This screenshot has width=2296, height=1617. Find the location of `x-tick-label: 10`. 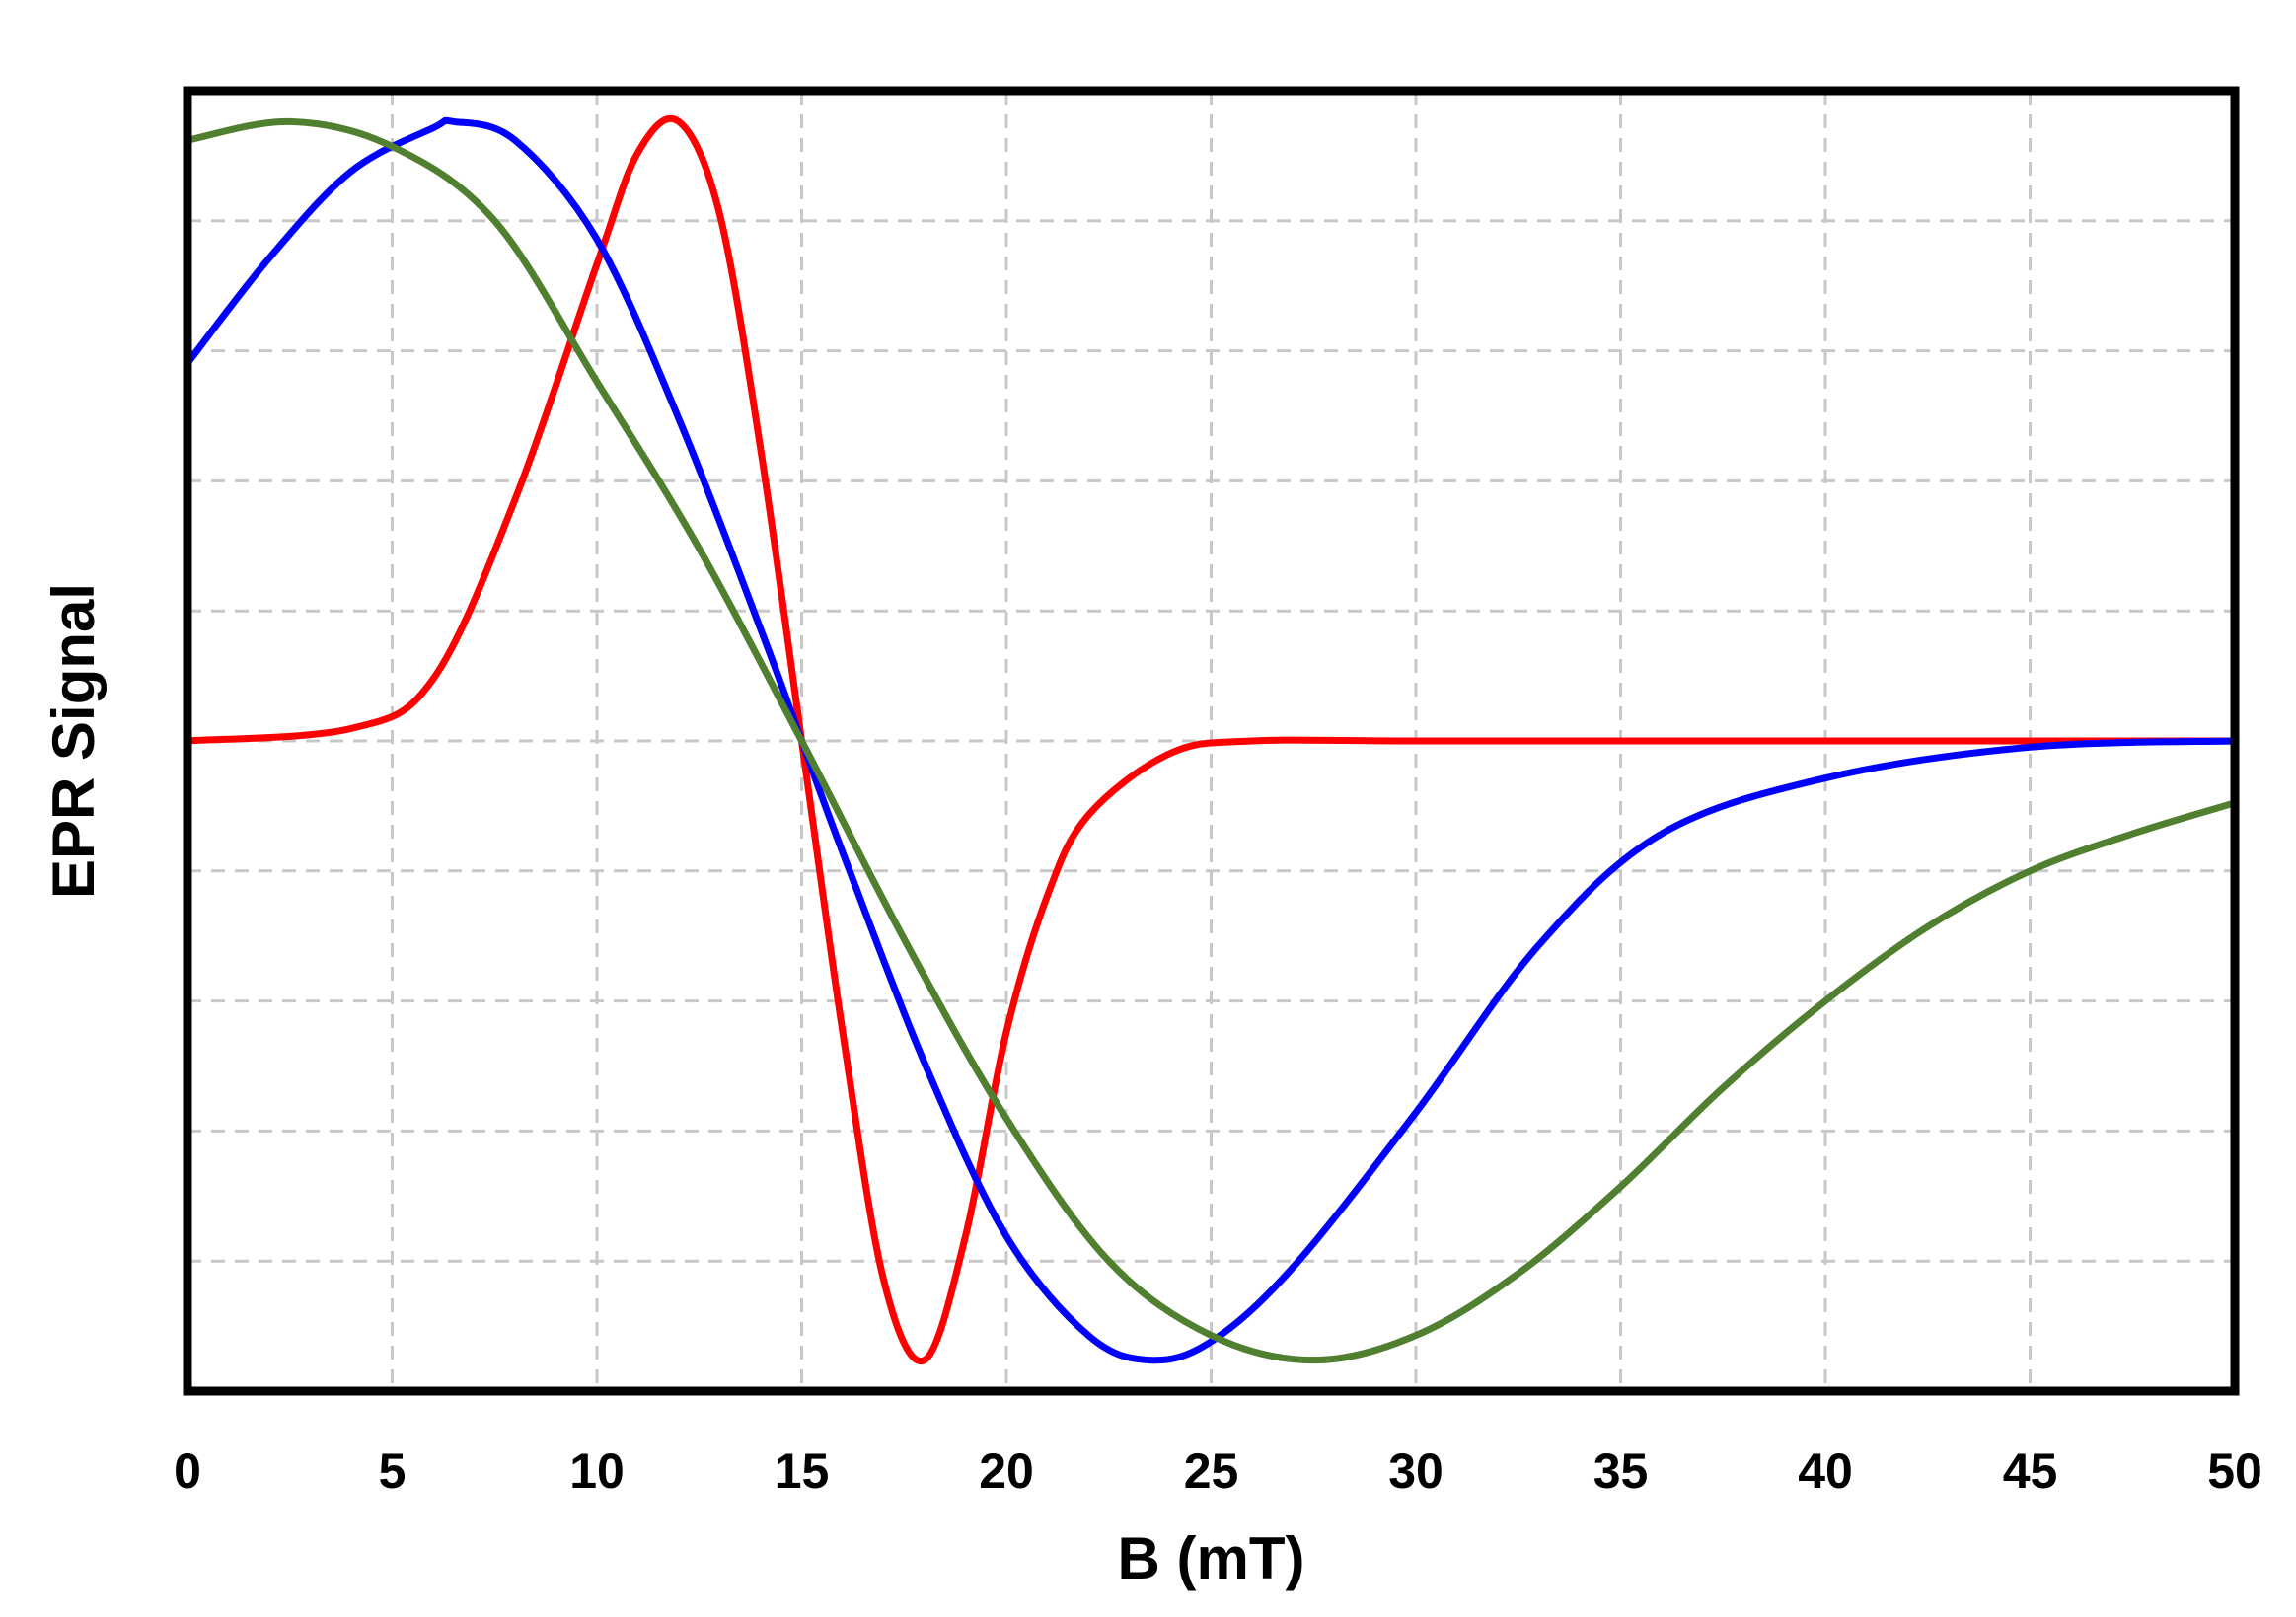

x-tick-label: 10 is located at coordinates (597, 1471).